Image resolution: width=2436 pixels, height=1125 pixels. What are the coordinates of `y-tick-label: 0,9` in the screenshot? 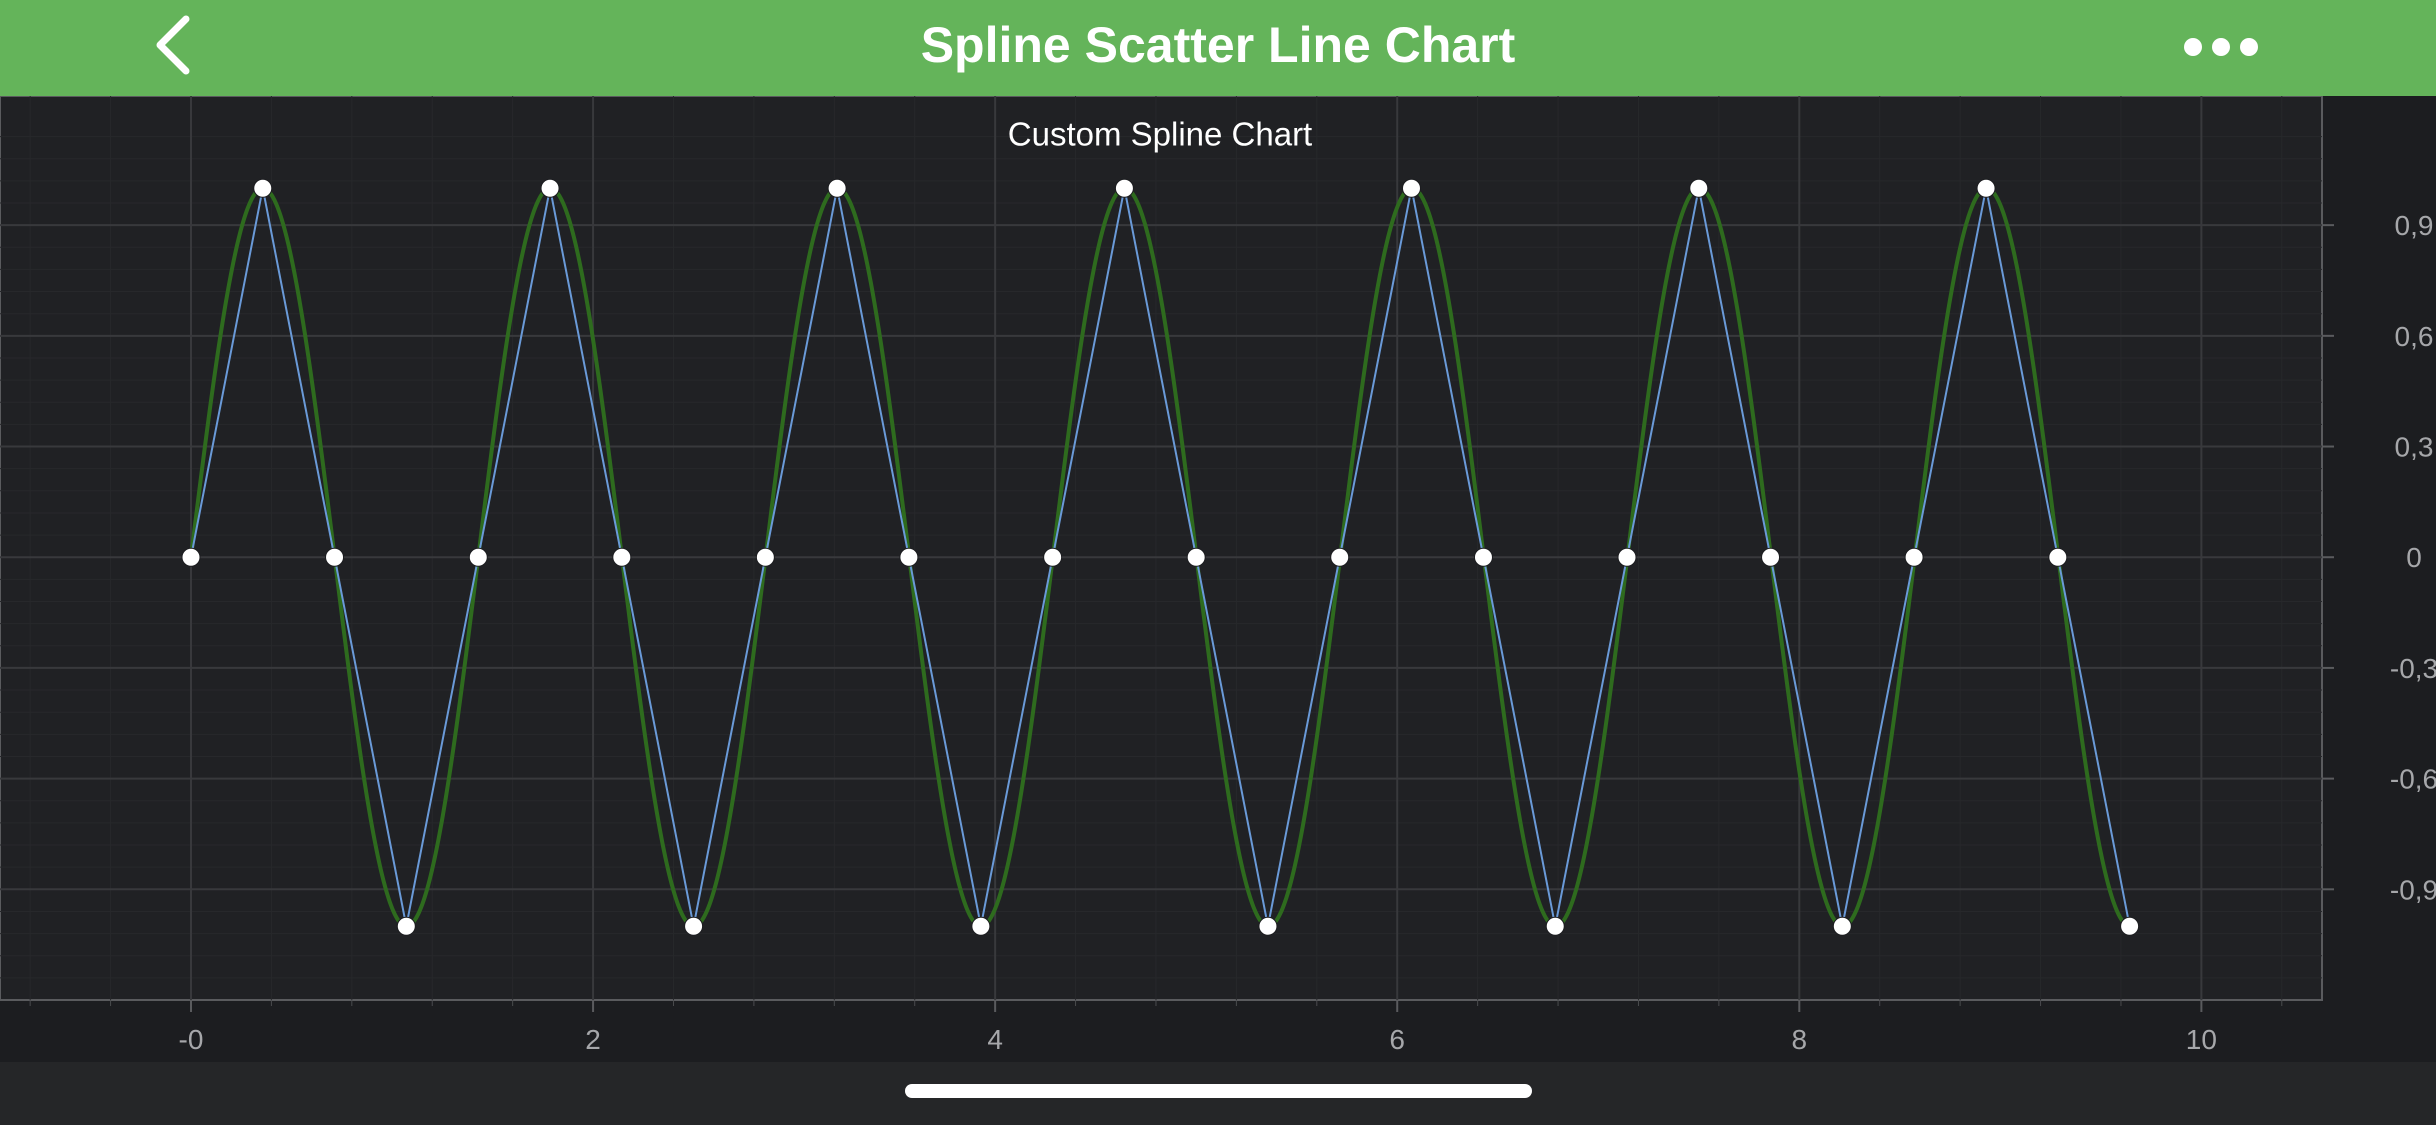 It's located at (2414, 225).